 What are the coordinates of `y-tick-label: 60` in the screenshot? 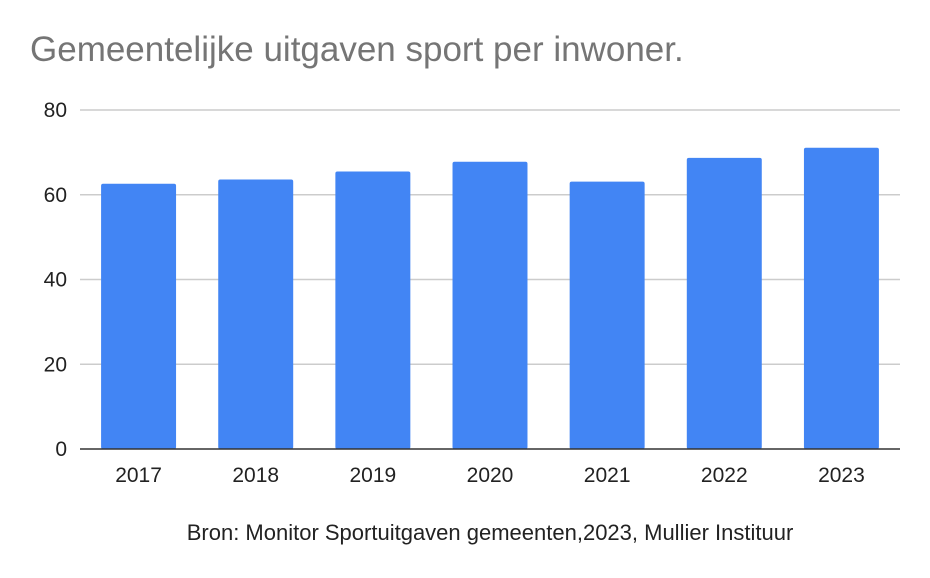 It's located at (55, 195).